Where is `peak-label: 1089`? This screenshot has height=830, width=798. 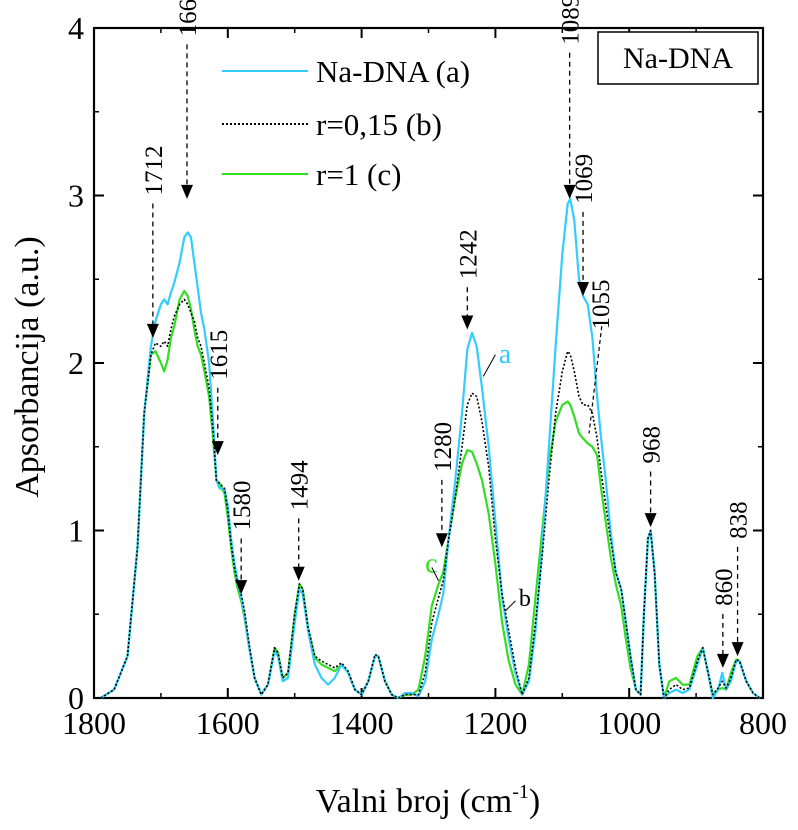
peak-label: 1089 is located at coordinates (571, 22).